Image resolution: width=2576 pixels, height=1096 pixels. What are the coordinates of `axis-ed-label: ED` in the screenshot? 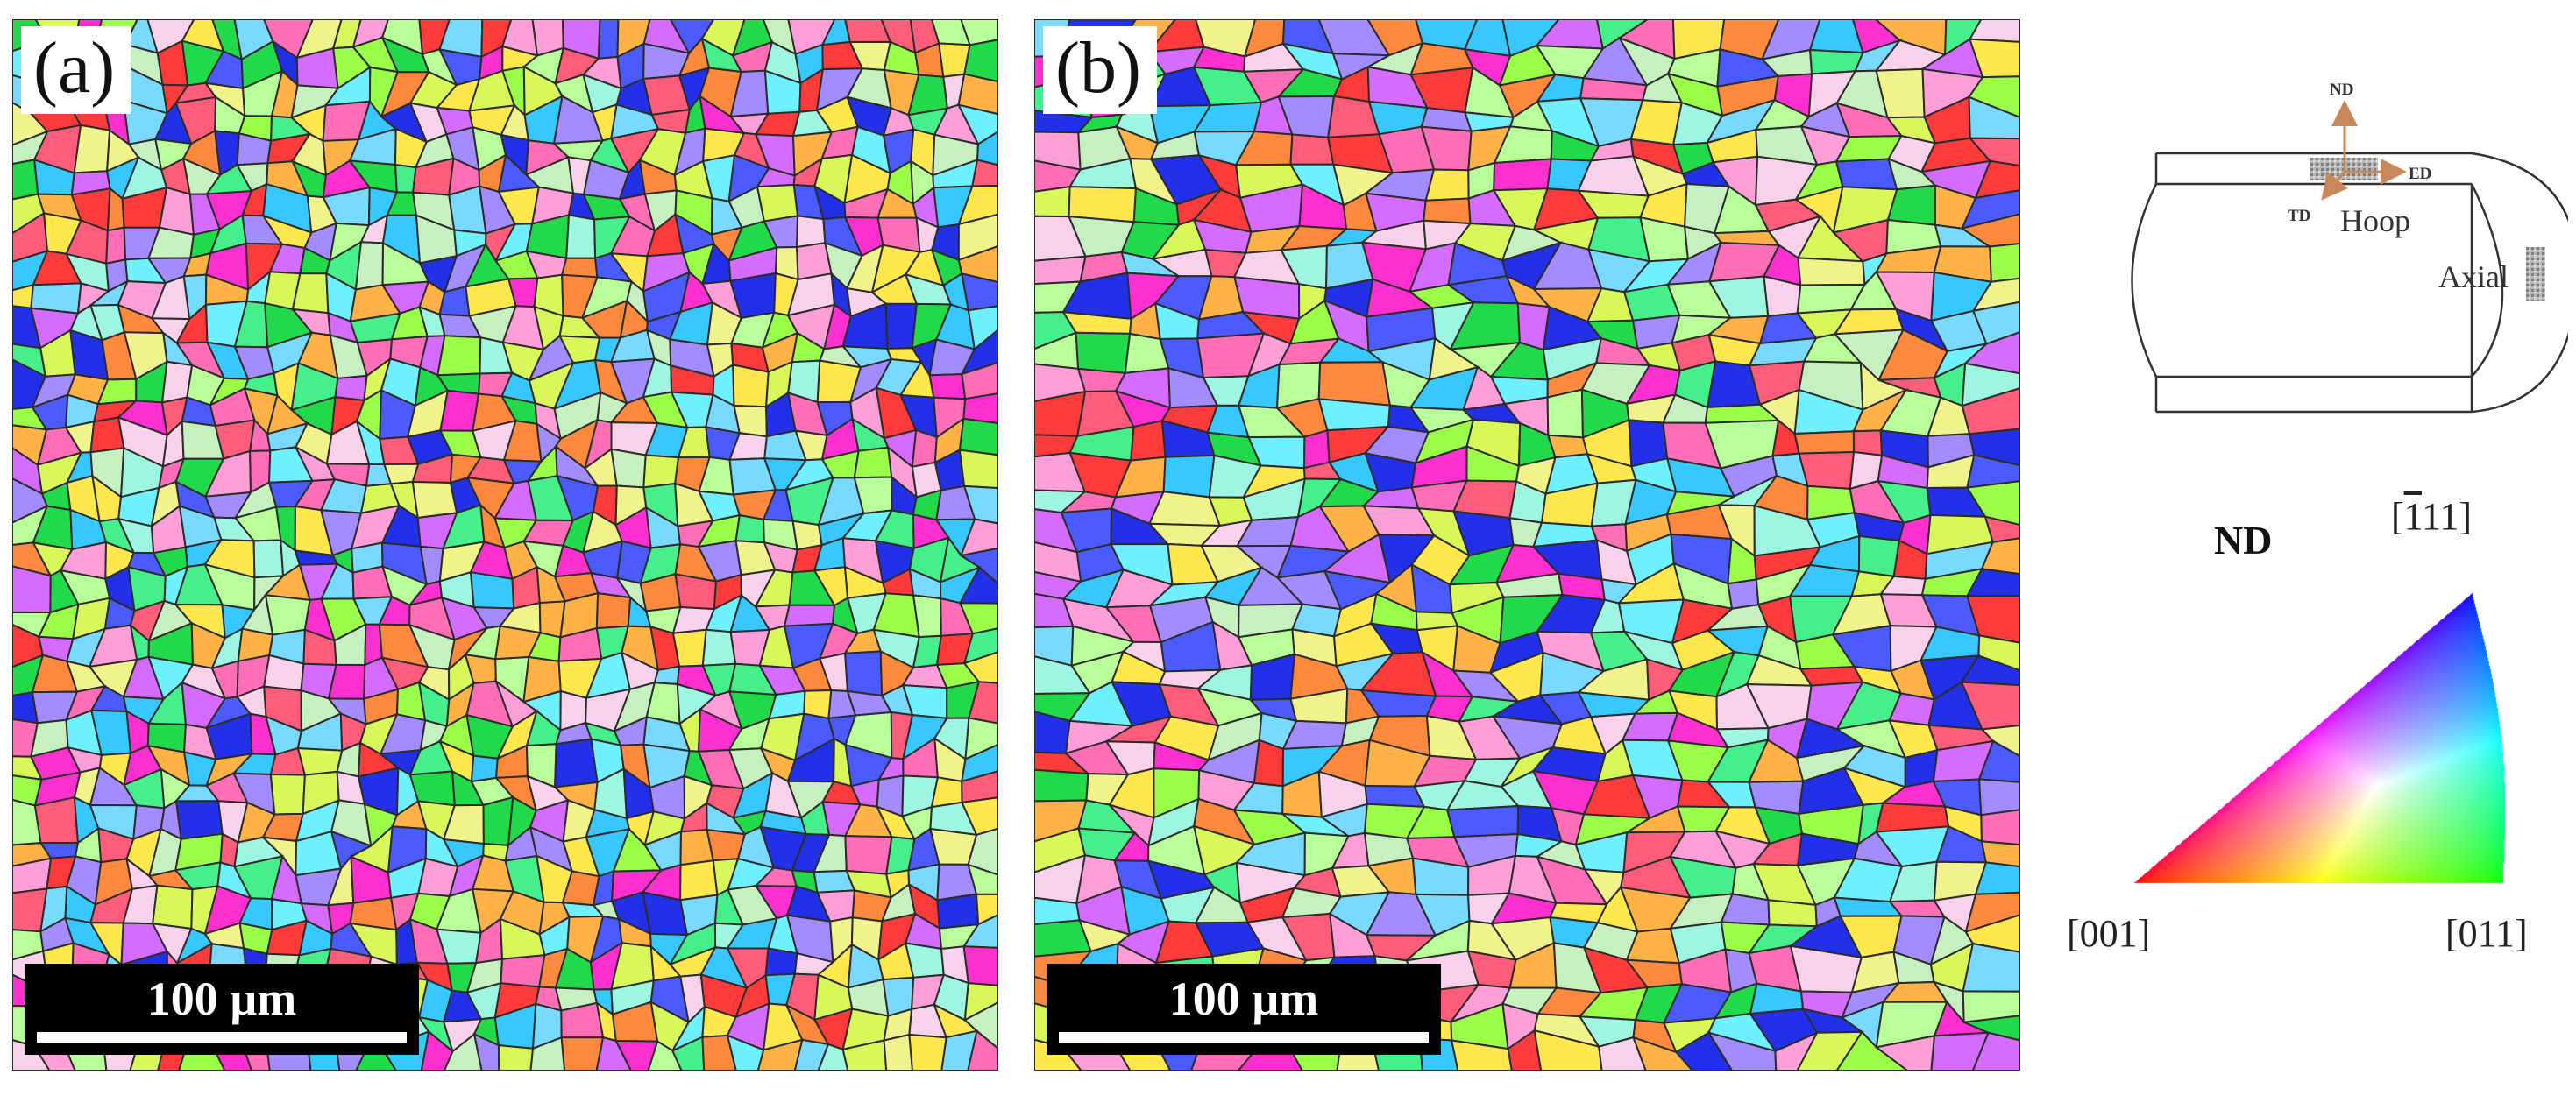 It's located at (2420, 174).